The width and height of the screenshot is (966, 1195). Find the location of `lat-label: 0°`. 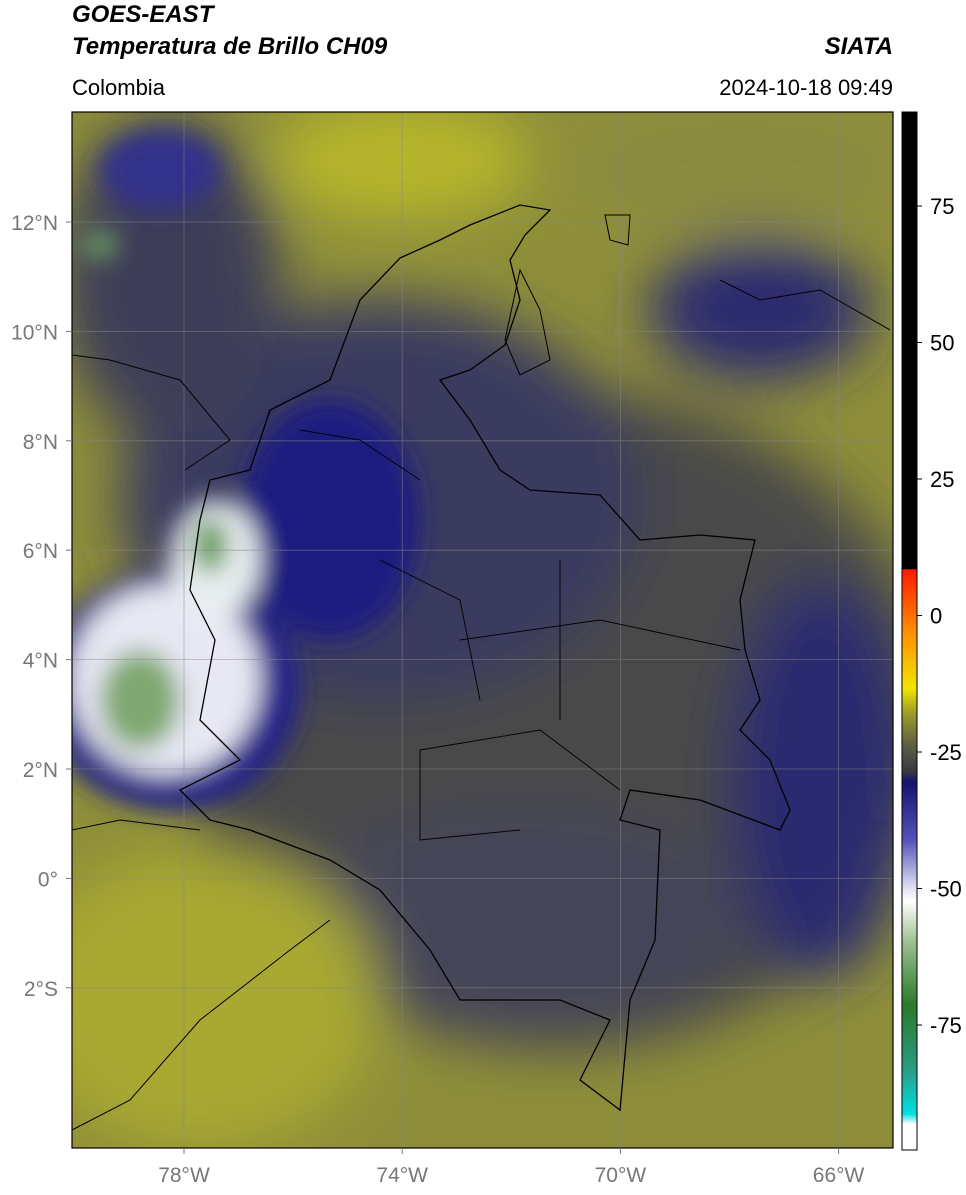

lat-label: 0° is located at coordinates (48, 879).